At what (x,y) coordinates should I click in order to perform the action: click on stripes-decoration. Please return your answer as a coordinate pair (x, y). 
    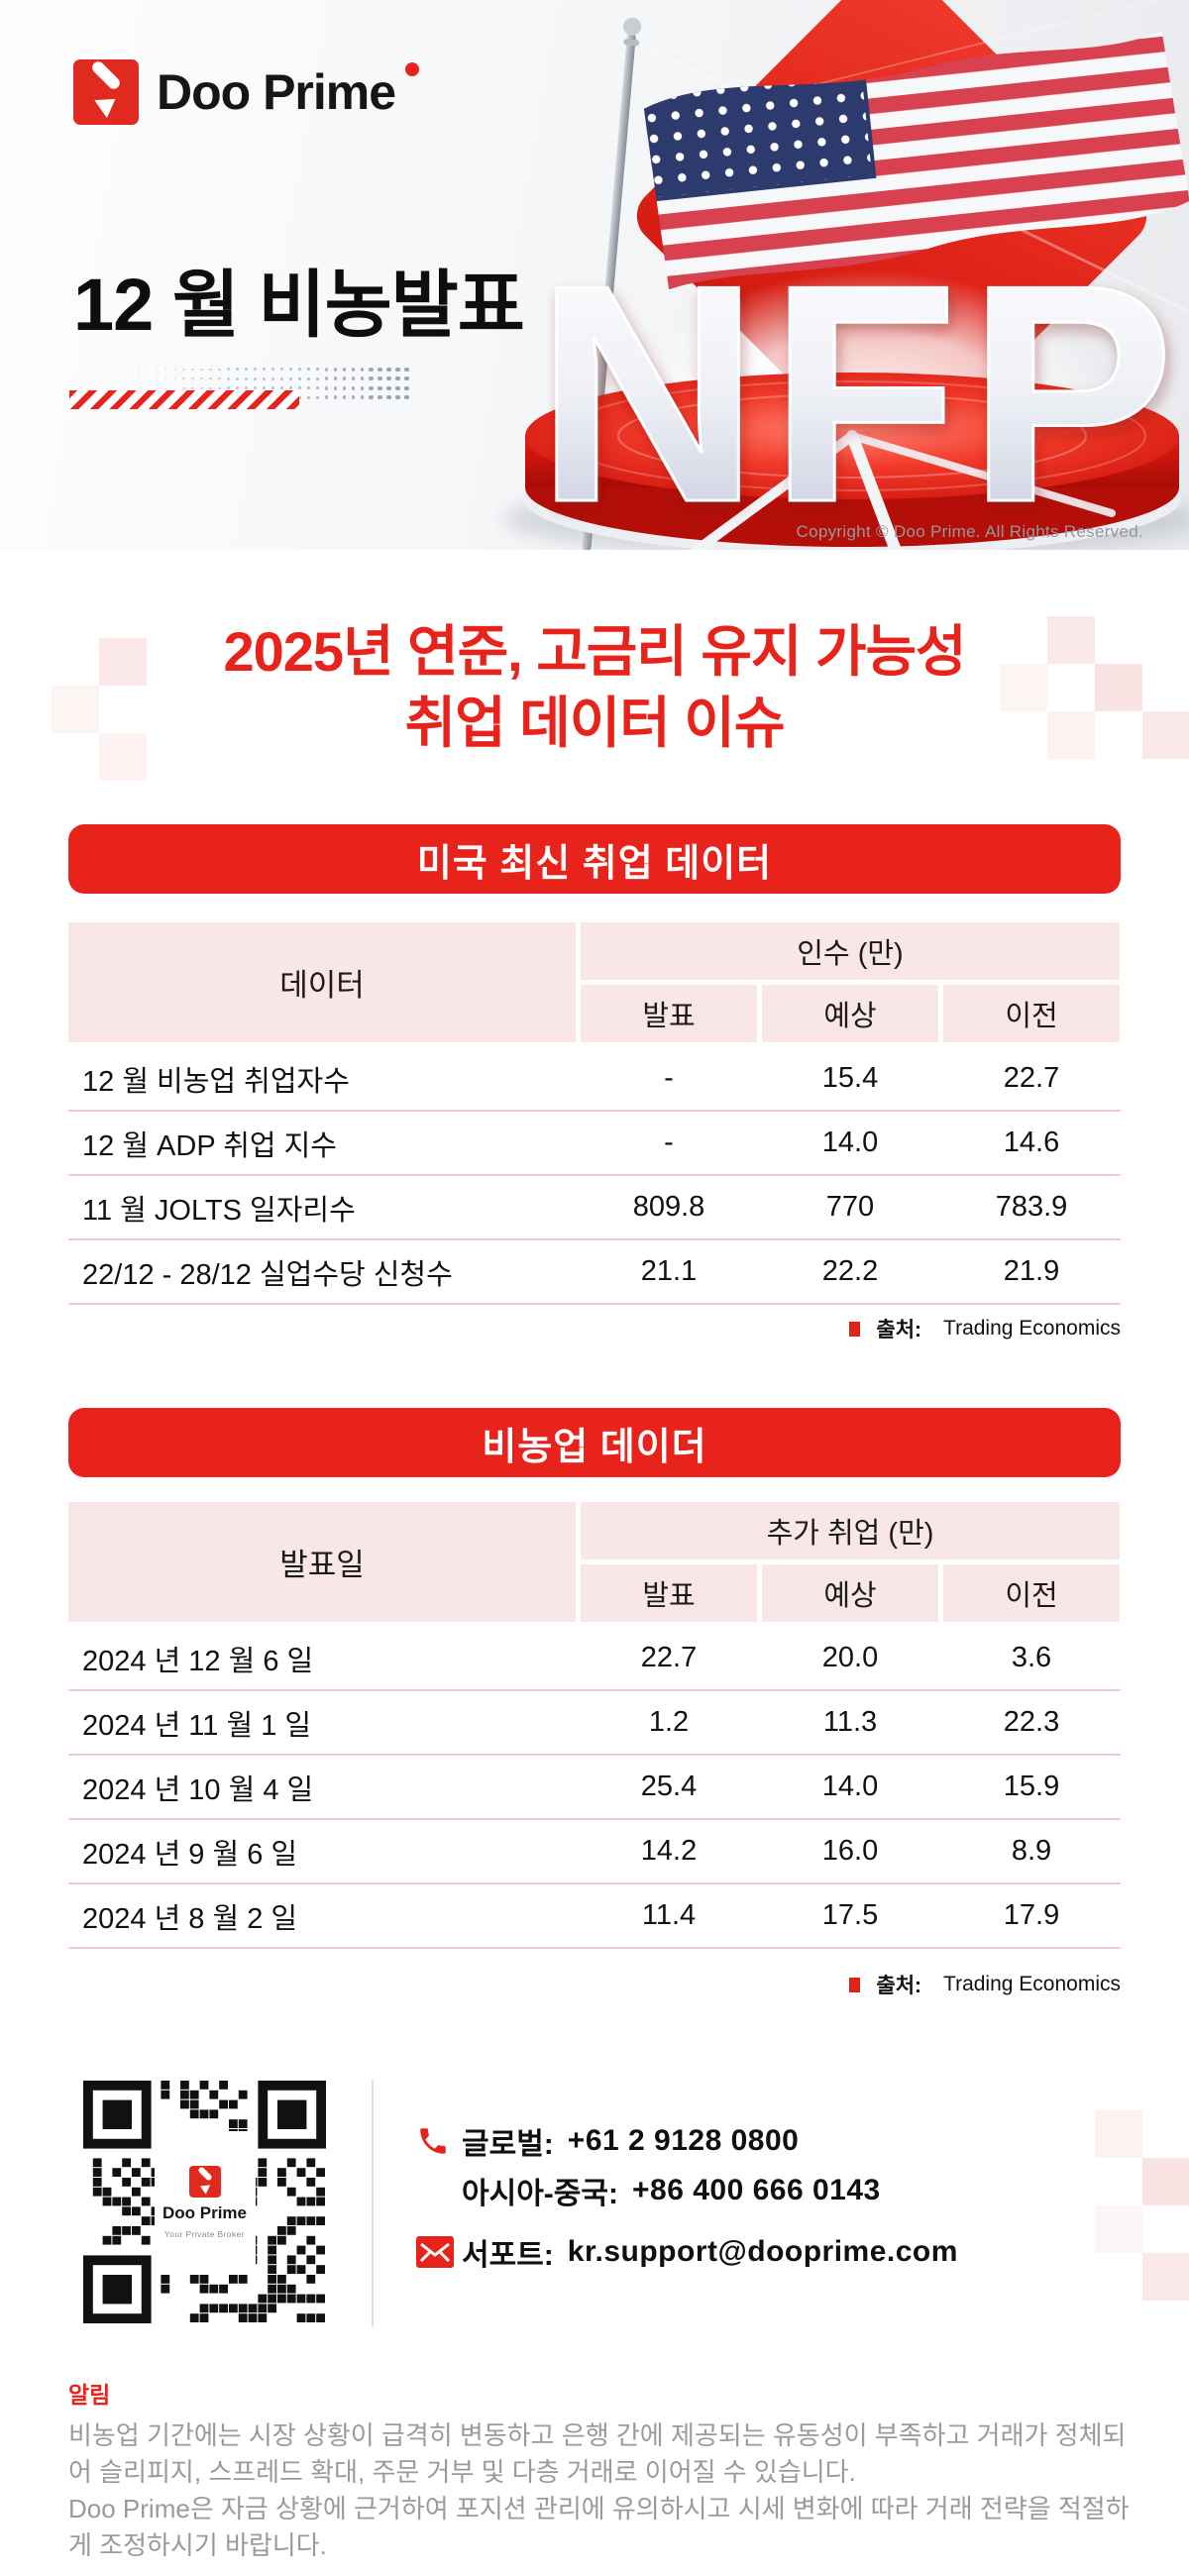
    Looking at the image, I should click on (184, 399).